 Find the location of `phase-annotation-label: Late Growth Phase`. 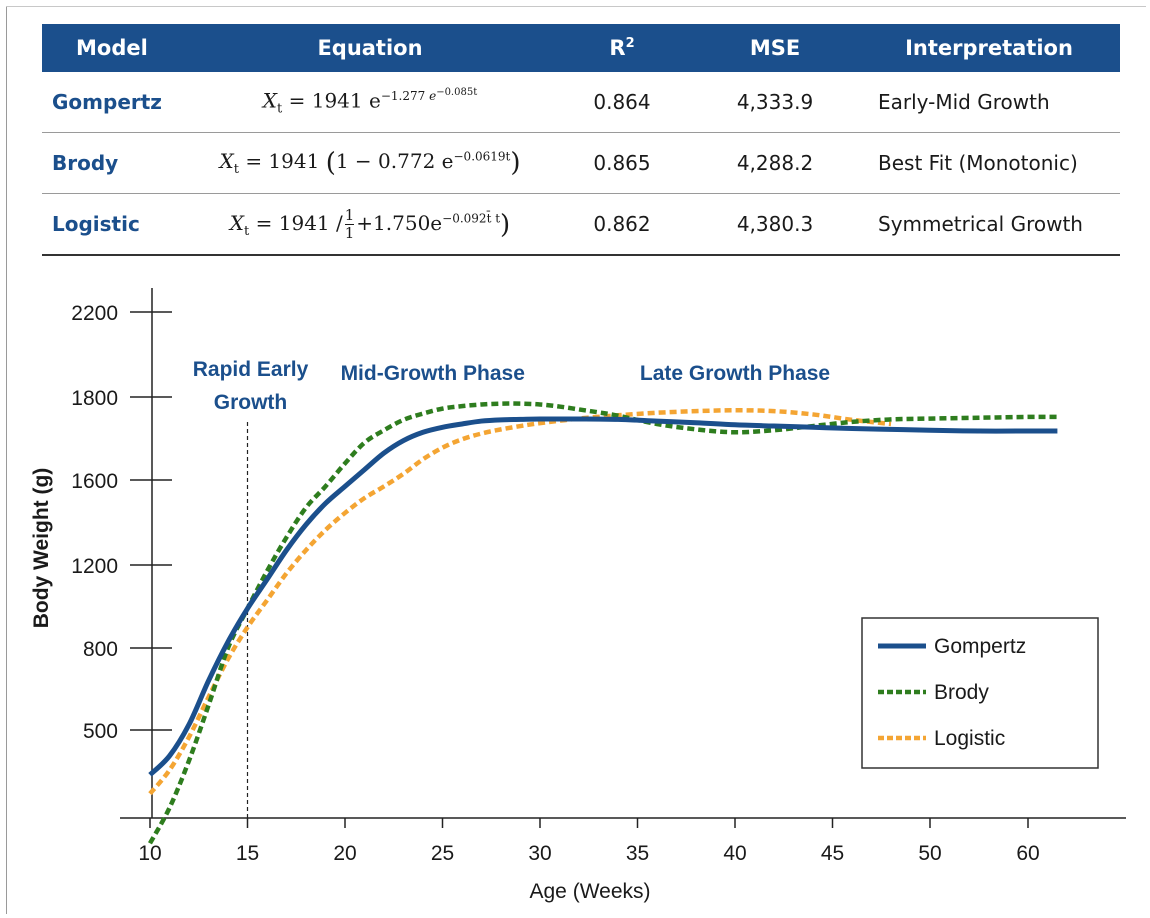

phase-annotation-label: Late Growth Phase is located at coordinates (735, 373).